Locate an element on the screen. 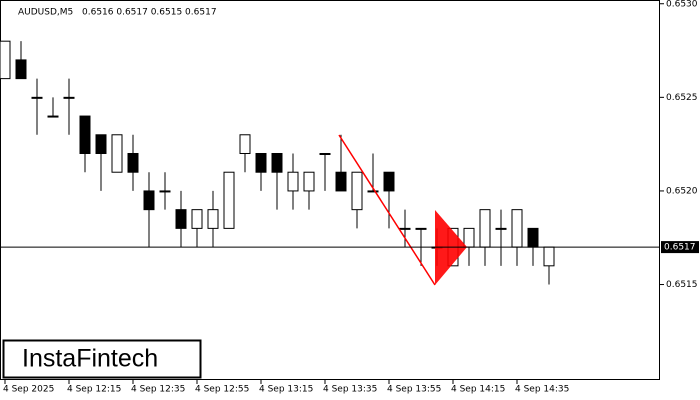 Image resolution: width=700 pixels, height=400 pixels. chart-title: AUDUSD,M5 is located at coordinates (45, 13).